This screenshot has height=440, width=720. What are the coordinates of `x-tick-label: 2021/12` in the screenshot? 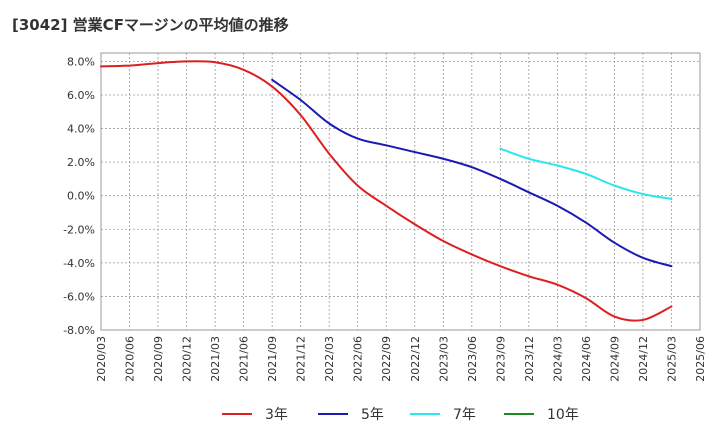 It's located at (301, 359).